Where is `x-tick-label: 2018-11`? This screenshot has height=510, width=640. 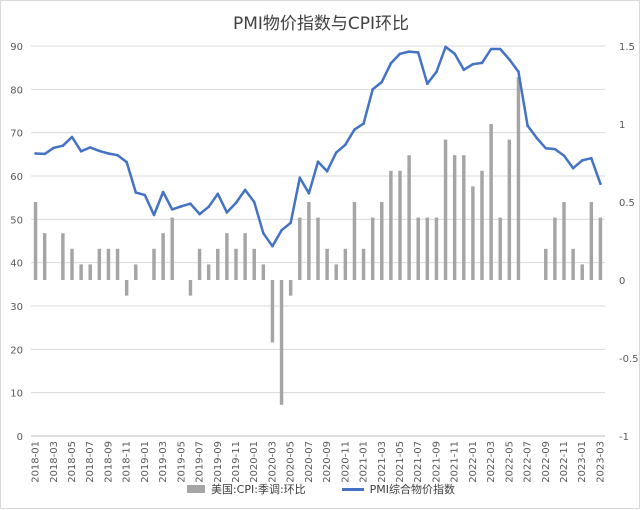
x-tick-label: 2018-11 is located at coordinates (127, 462).